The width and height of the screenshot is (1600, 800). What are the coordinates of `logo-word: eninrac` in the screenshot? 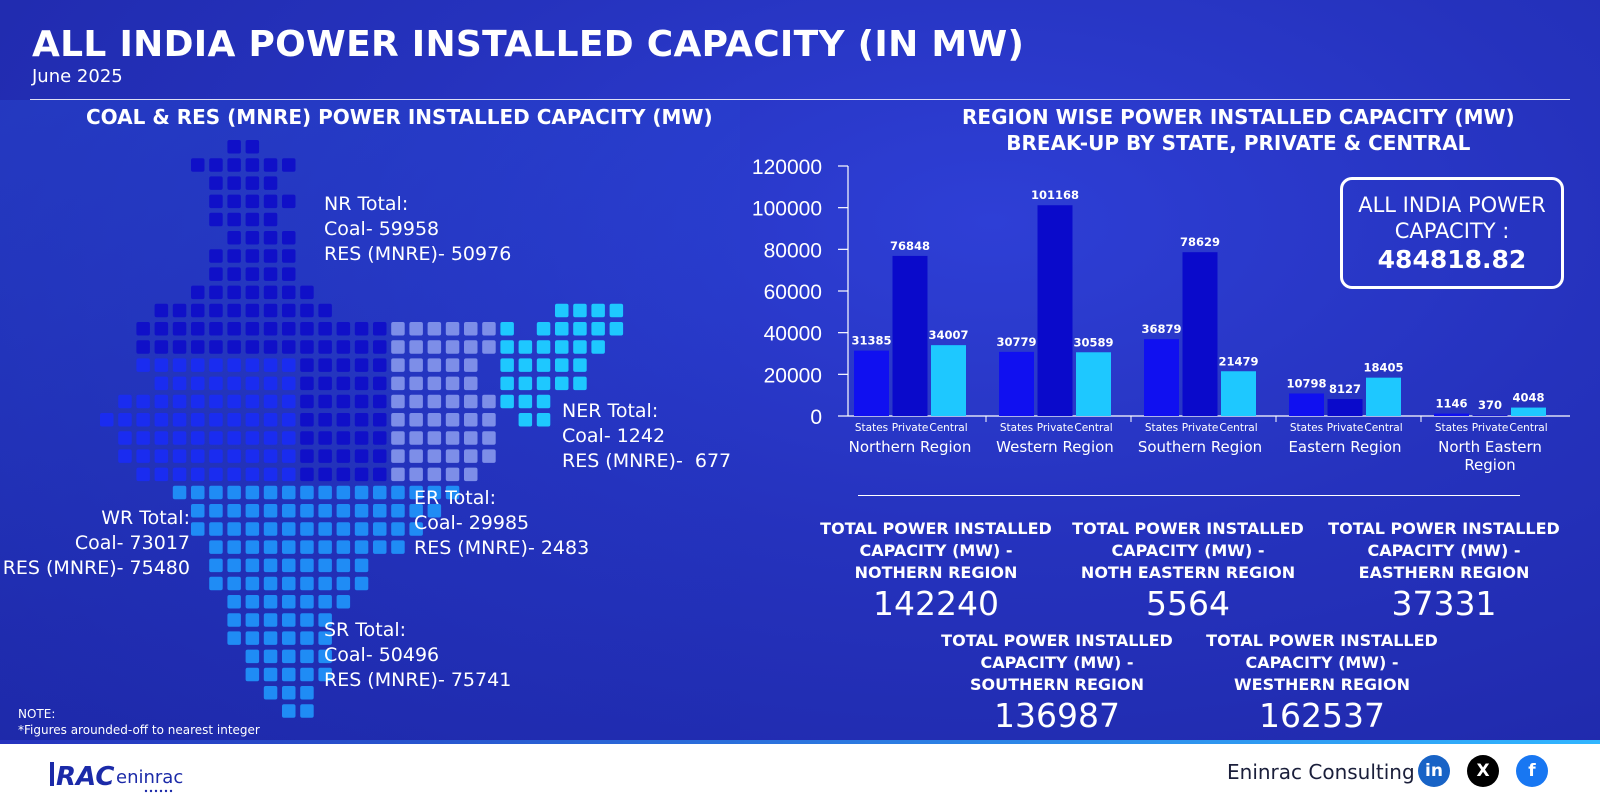 It's located at (149, 777).